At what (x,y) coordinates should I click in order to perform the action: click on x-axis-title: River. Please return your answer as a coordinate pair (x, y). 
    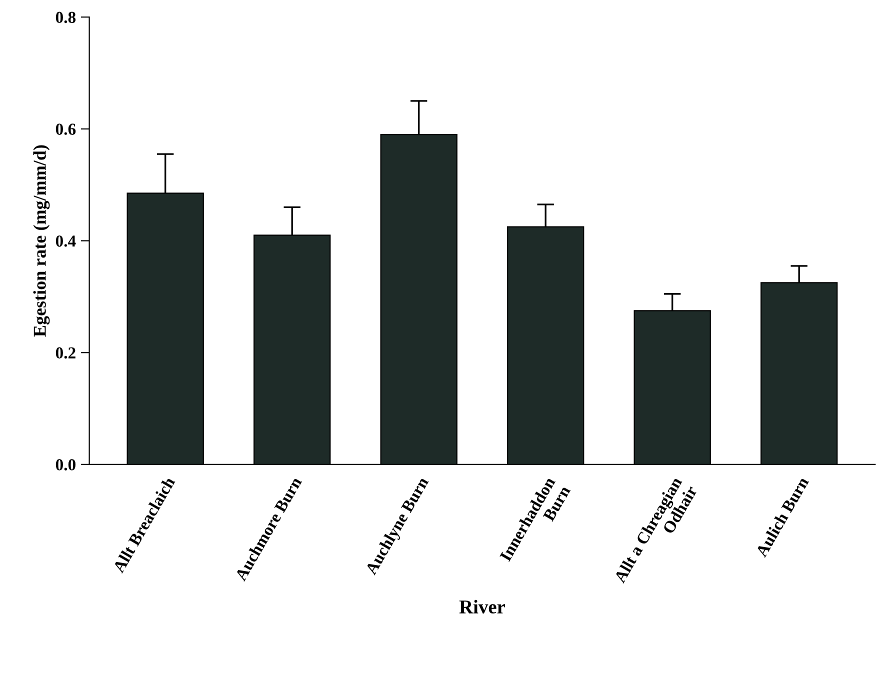
    Looking at the image, I should click on (482, 607).